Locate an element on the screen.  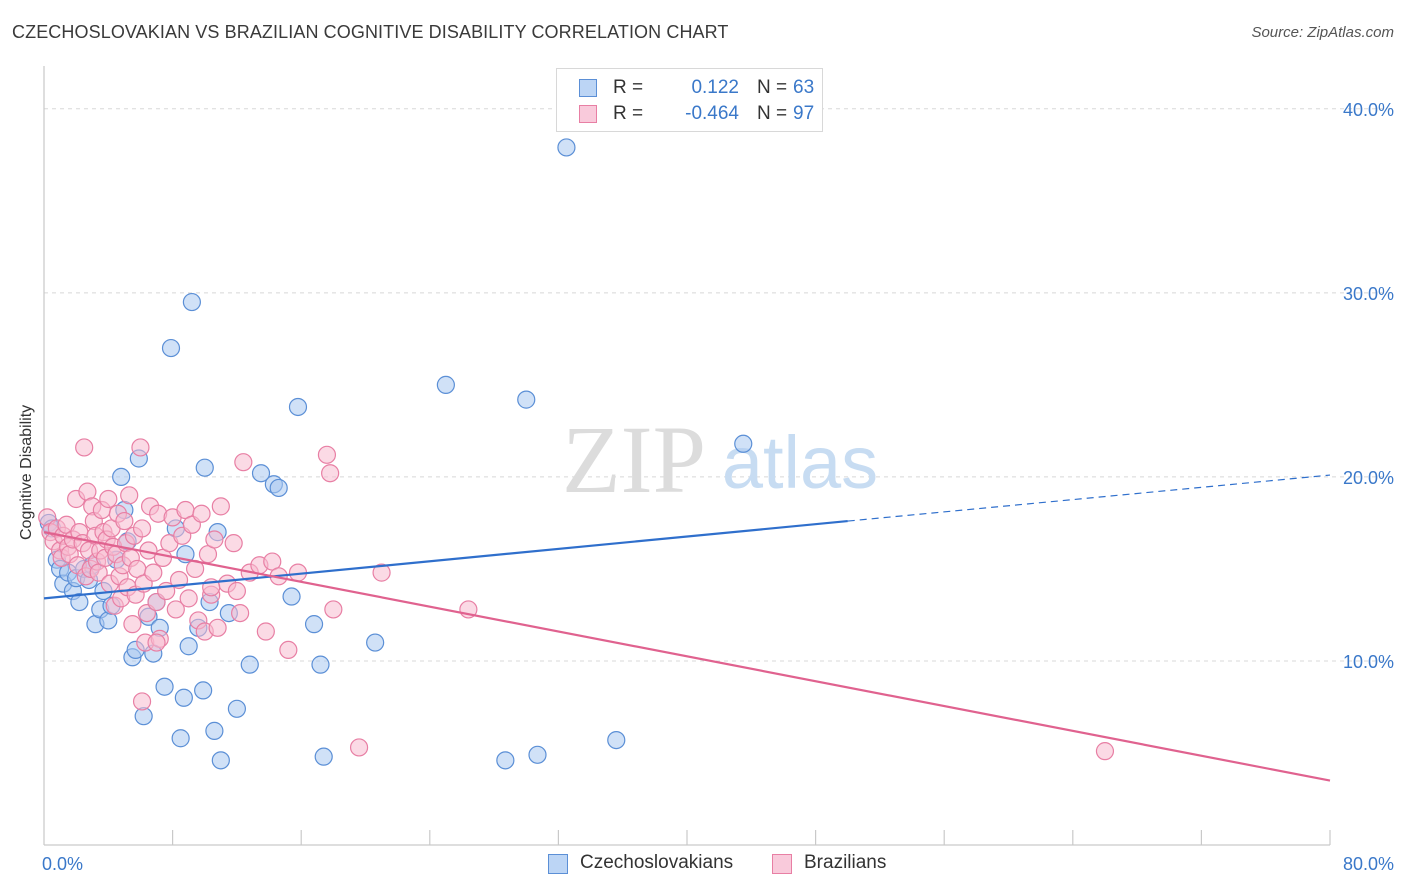
source-credit: Source: ZipAtlas.com is located at coordinates (1322, 32).